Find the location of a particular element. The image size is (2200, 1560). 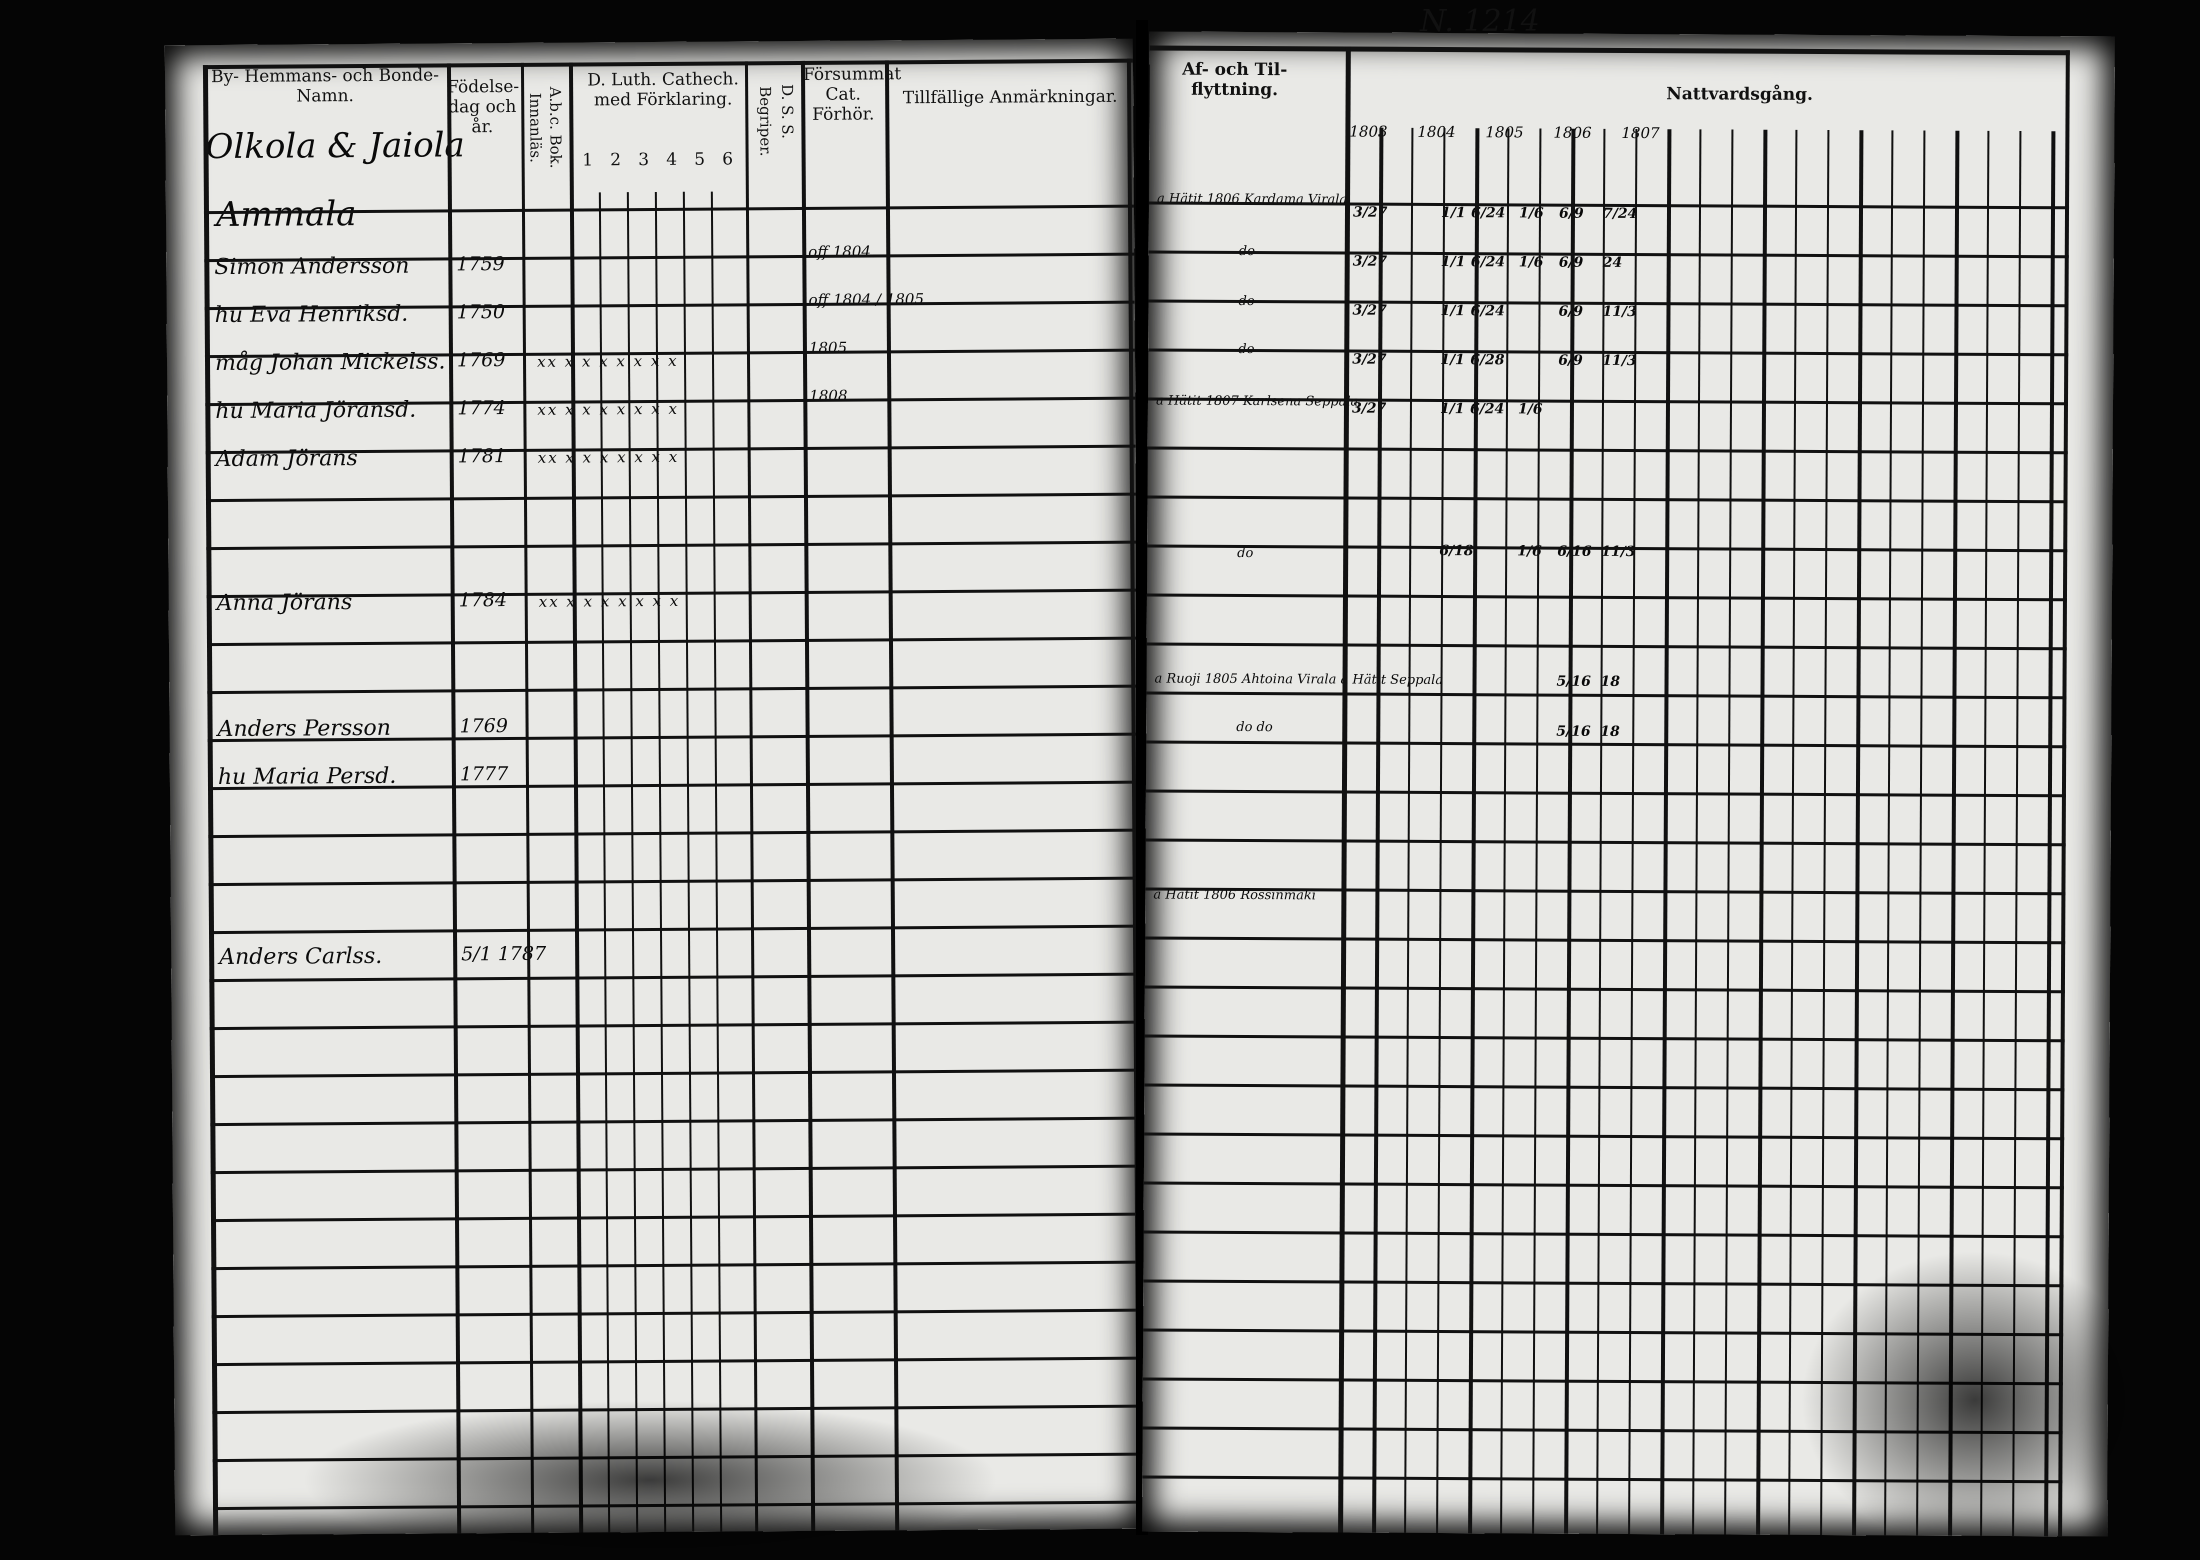

communion-entry: 7/24 is located at coordinates (1620, 214).